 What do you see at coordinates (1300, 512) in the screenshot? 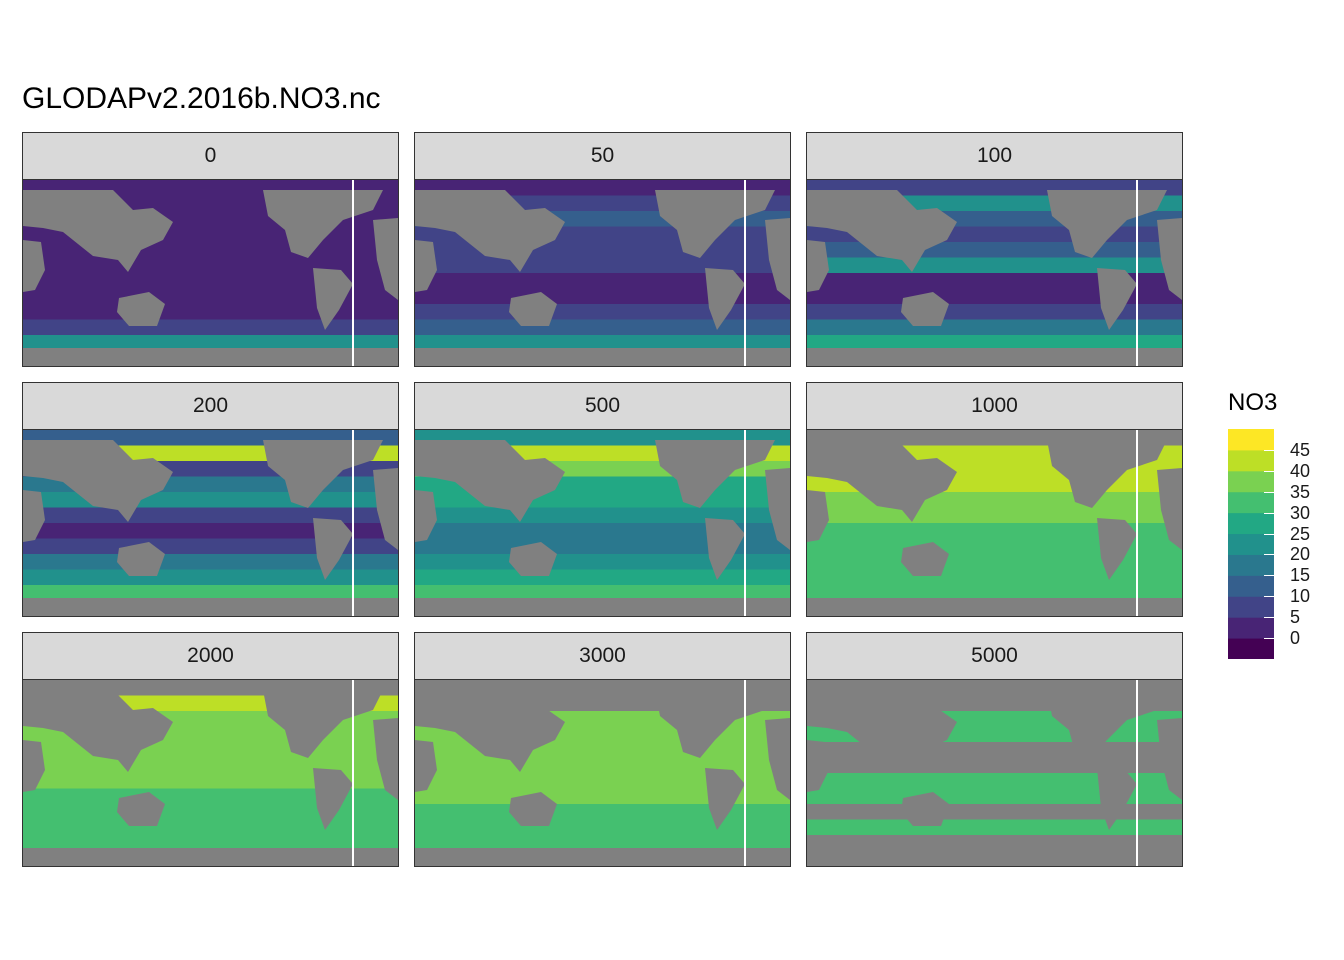
I see `legend-tick-label: 30` at bounding box center [1300, 512].